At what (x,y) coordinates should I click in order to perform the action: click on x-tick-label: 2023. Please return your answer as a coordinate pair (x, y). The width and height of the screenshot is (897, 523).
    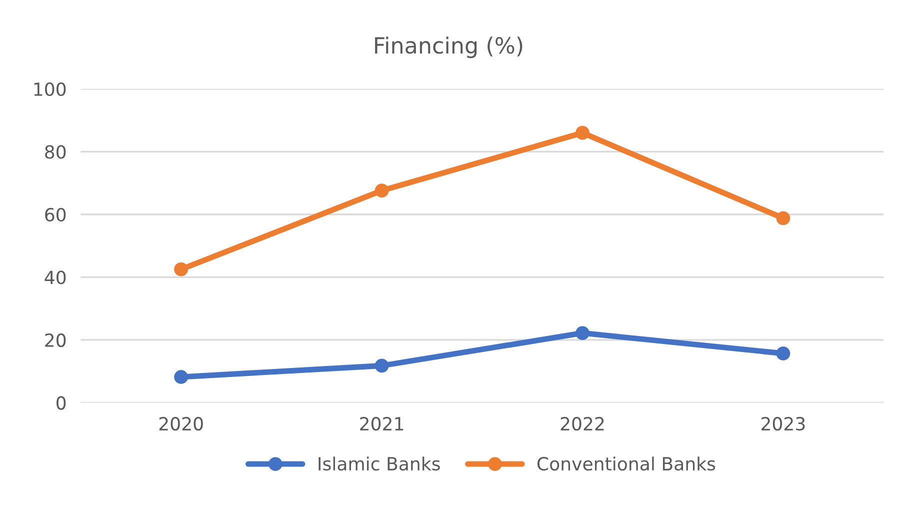
    Looking at the image, I should click on (783, 423).